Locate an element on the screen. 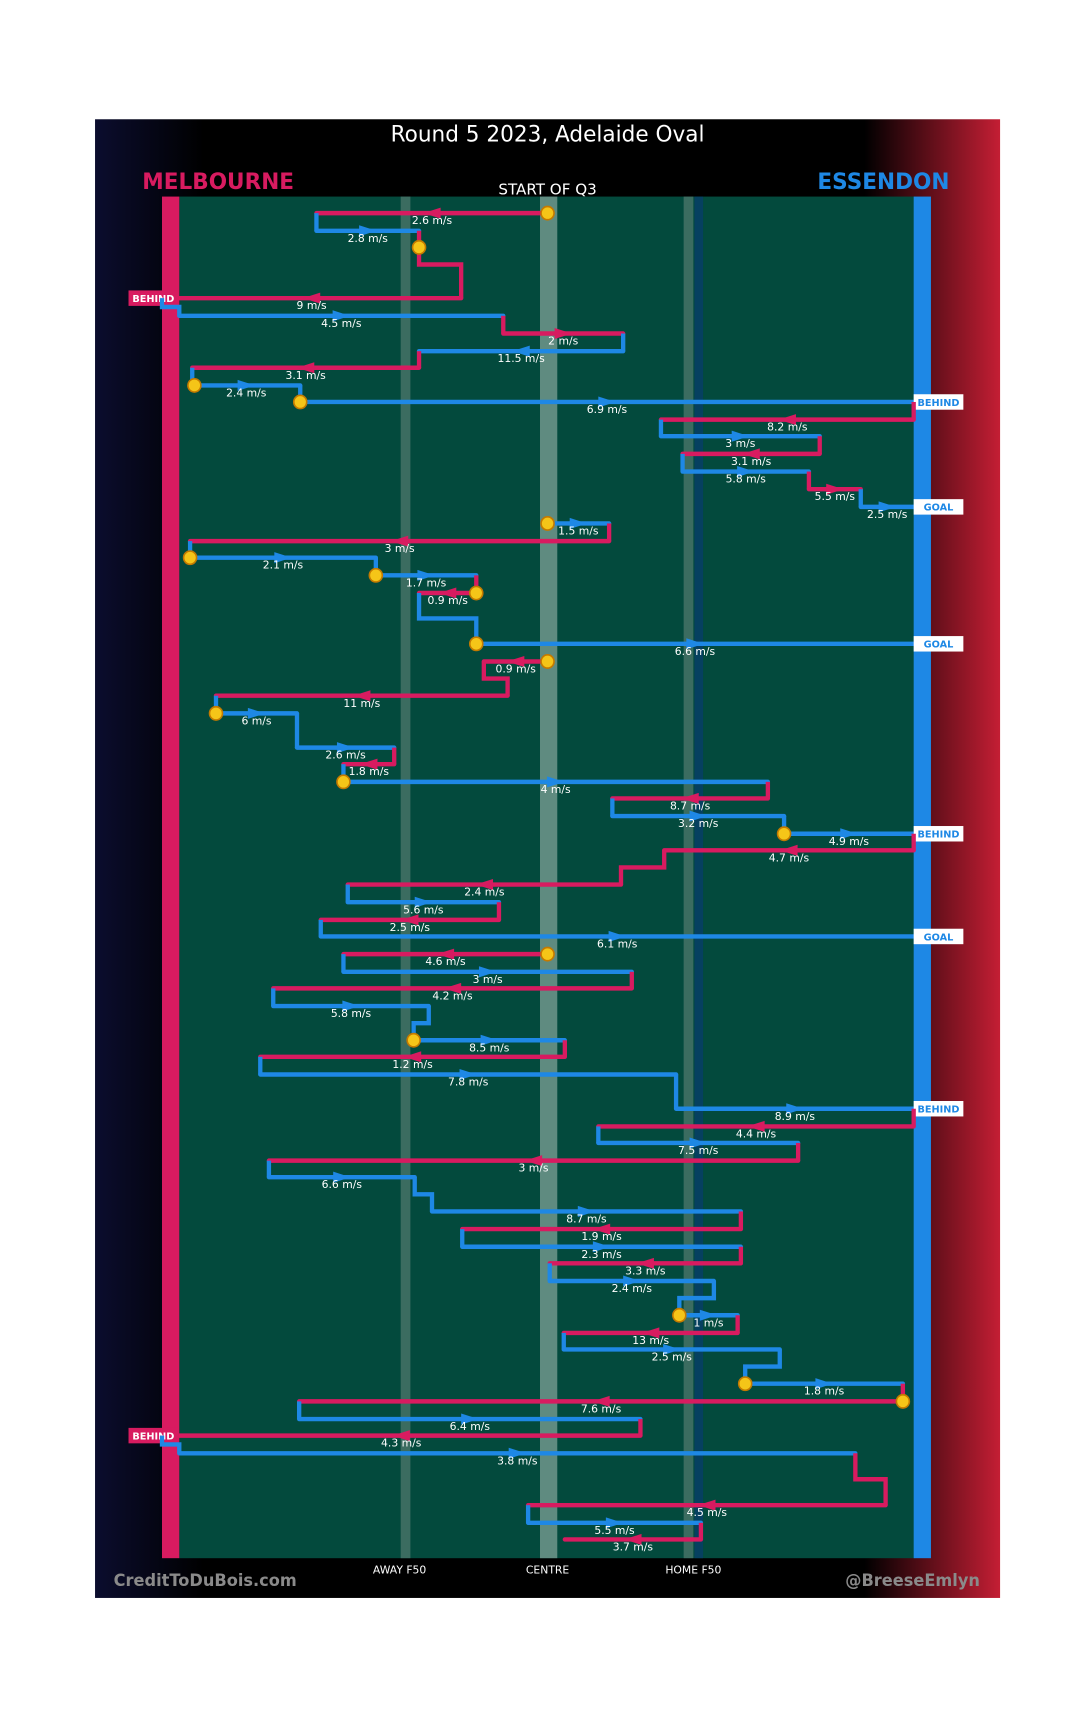  speed-label: 11.5 m/s is located at coordinates (521, 358).